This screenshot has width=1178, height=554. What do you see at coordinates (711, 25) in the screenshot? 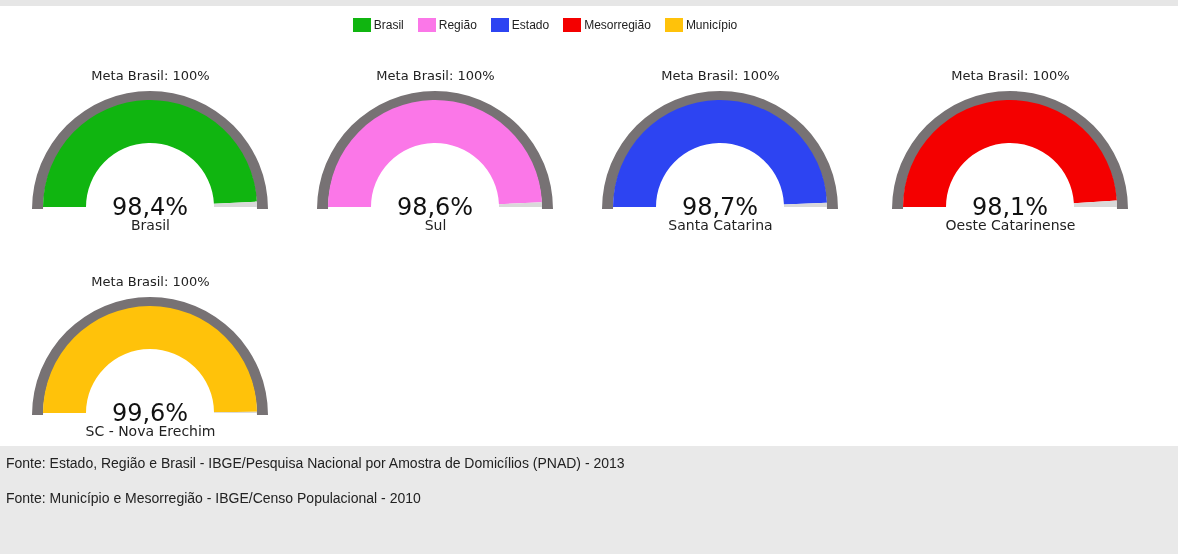
I see `legend-label: Município` at bounding box center [711, 25].